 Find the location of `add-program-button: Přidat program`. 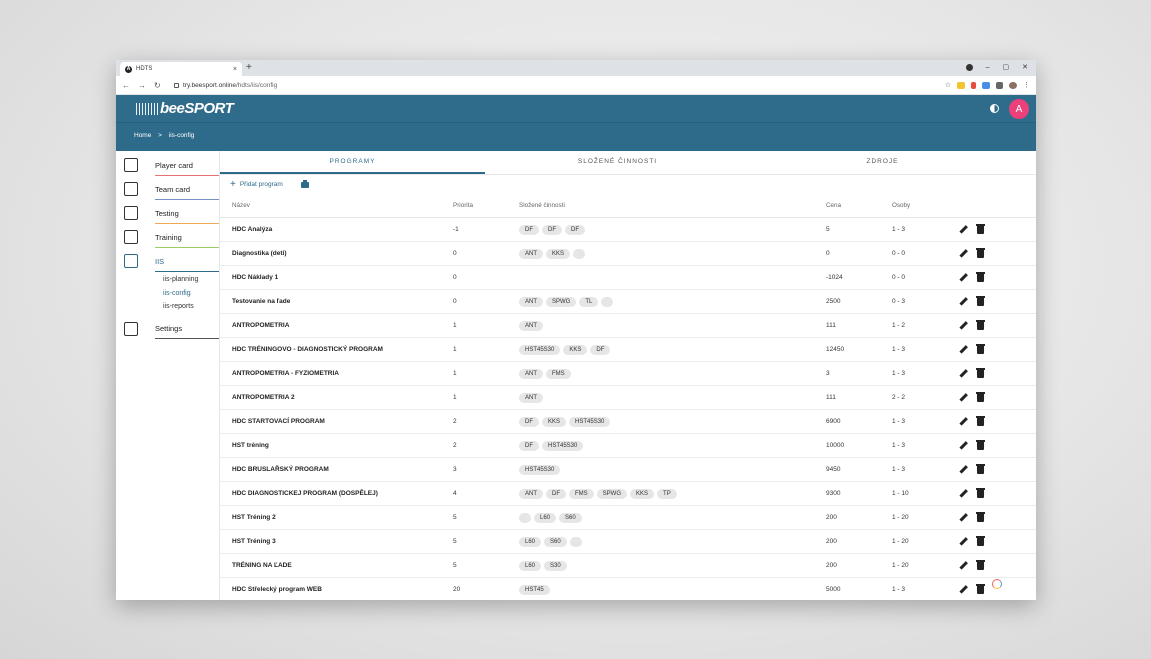

add-program-button: Přidat program is located at coordinates (261, 184).